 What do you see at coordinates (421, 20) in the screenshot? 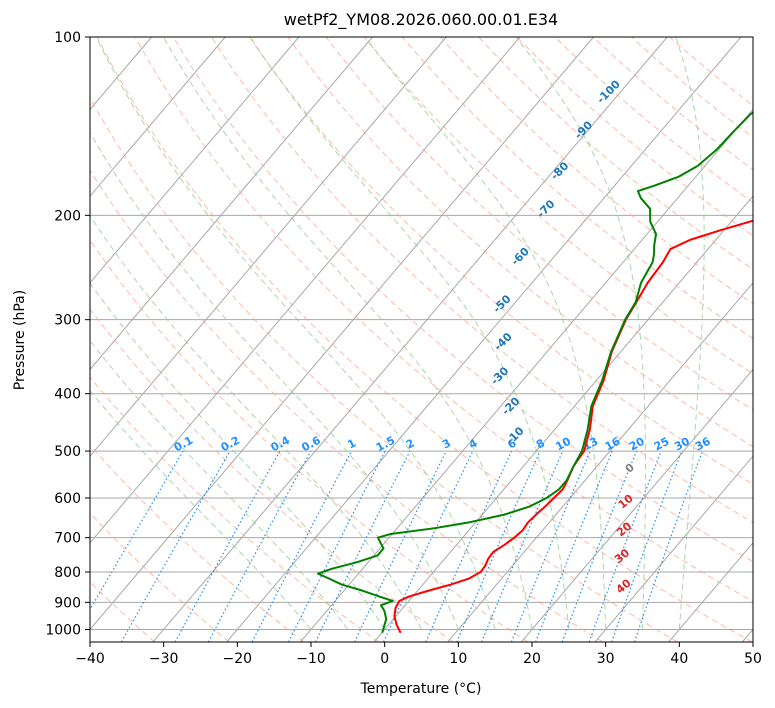
I see `chart-title: wetPf2_YM08.2026.060.00.01.E34` at bounding box center [421, 20].